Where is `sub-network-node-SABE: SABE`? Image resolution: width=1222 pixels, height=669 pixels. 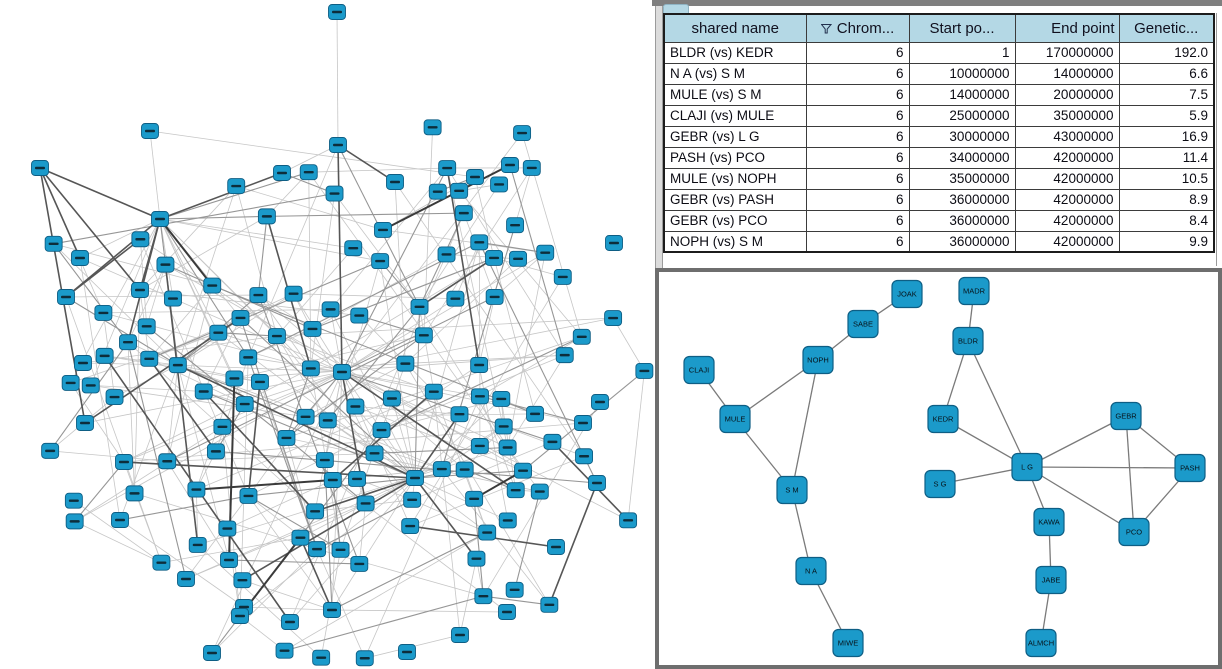
sub-network-node-SABE: SABE is located at coordinates (863, 324).